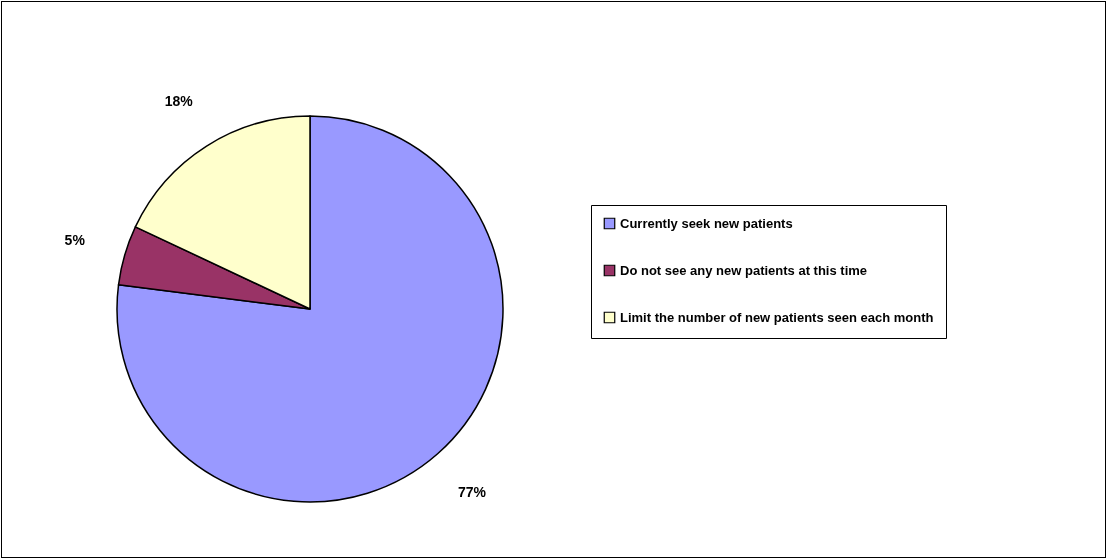  What do you see at coordinates (777, 317) in the screenshot?
I see `legend-label: Limit the number of new patients seen each month` at bounding box center [777, 317].